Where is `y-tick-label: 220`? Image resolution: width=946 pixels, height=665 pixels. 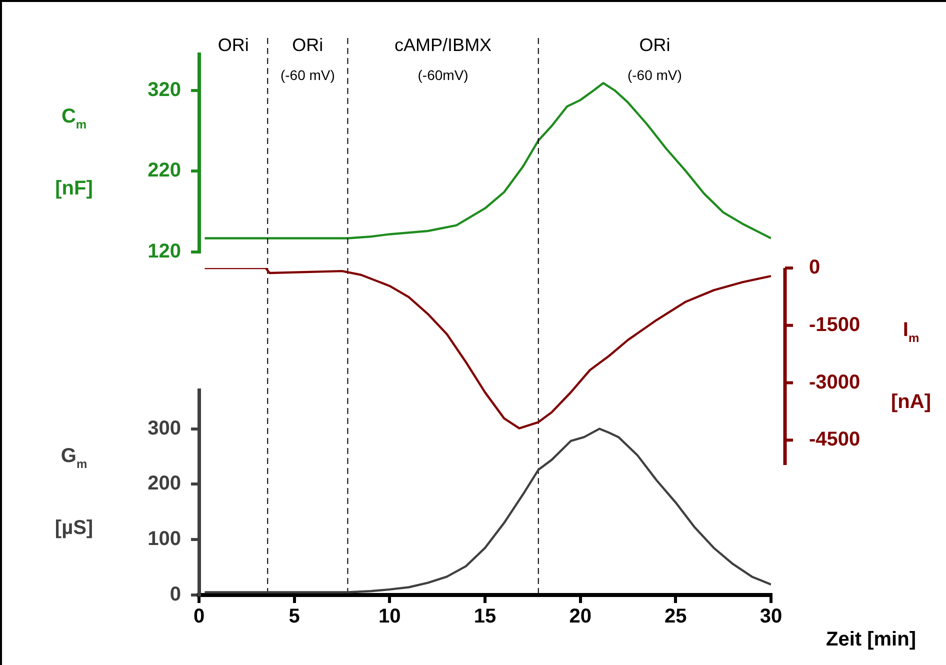 y-tick-label: 220 is located at coordinates (164, 171).